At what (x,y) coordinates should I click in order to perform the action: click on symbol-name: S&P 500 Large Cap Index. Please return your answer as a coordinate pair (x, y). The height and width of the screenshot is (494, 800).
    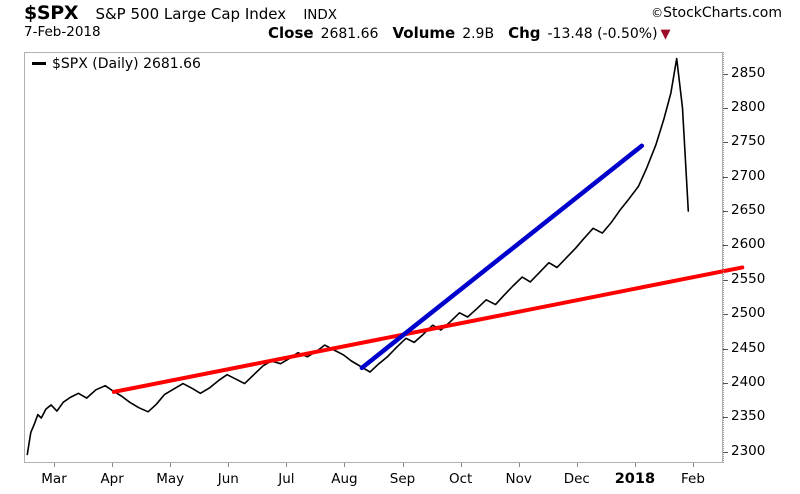
    Looking at the image, I should click on (191, 14).